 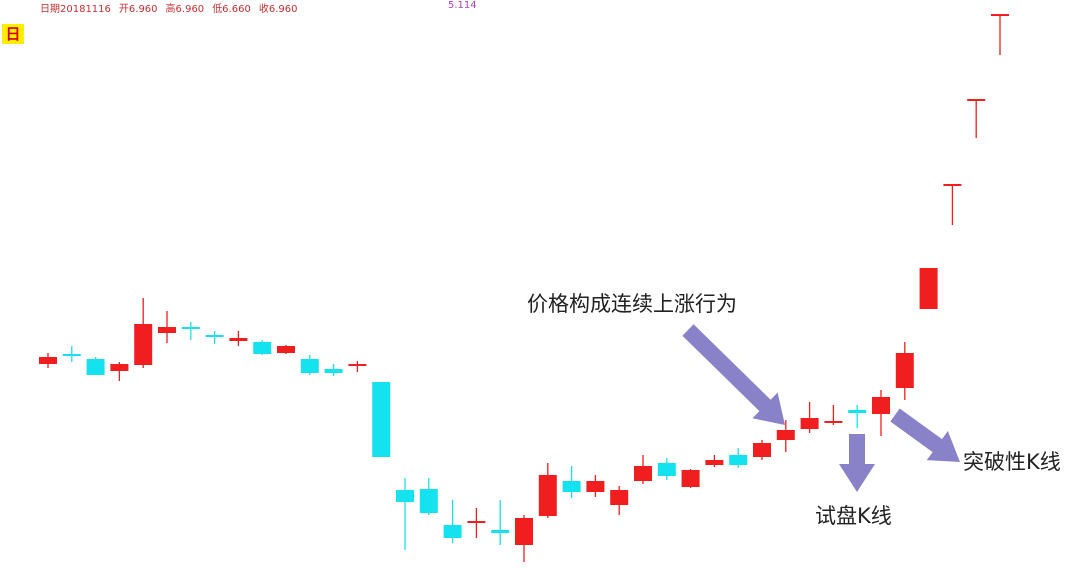 What do you see at coordinates (75, 9) in the screenshot?
I see `date-readout: 日期20181116` at bounding box center [75, 9].